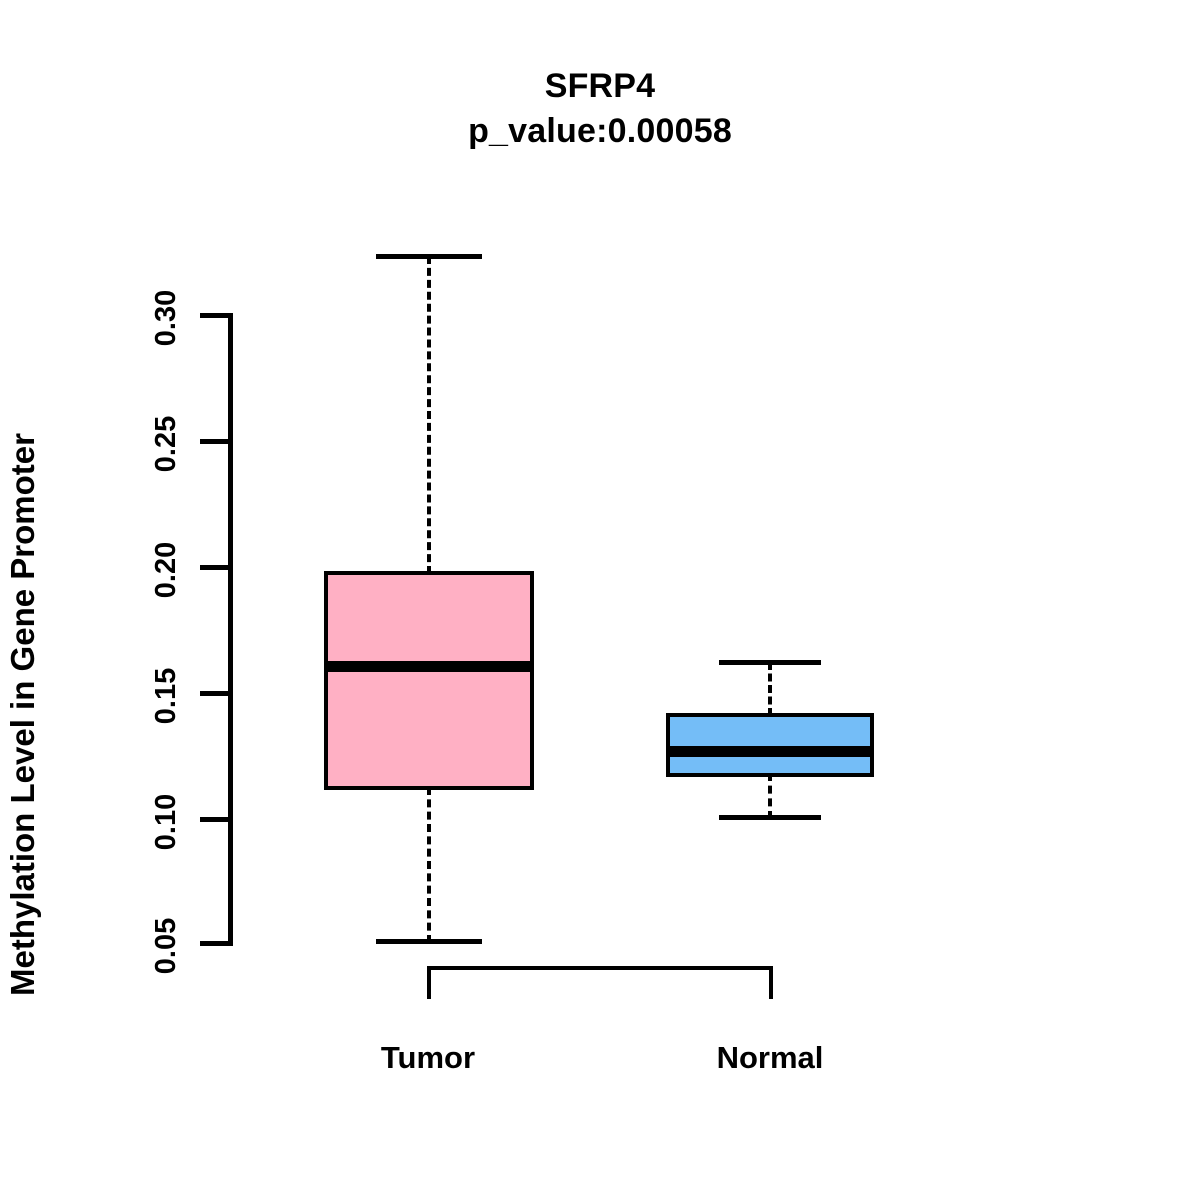 This screenshot has width=1200, height=1200. What do you see at coordinates (216, 819) in the screenshot?
I see `y-tick-mark-0.10` at bounding box center [216, 819].